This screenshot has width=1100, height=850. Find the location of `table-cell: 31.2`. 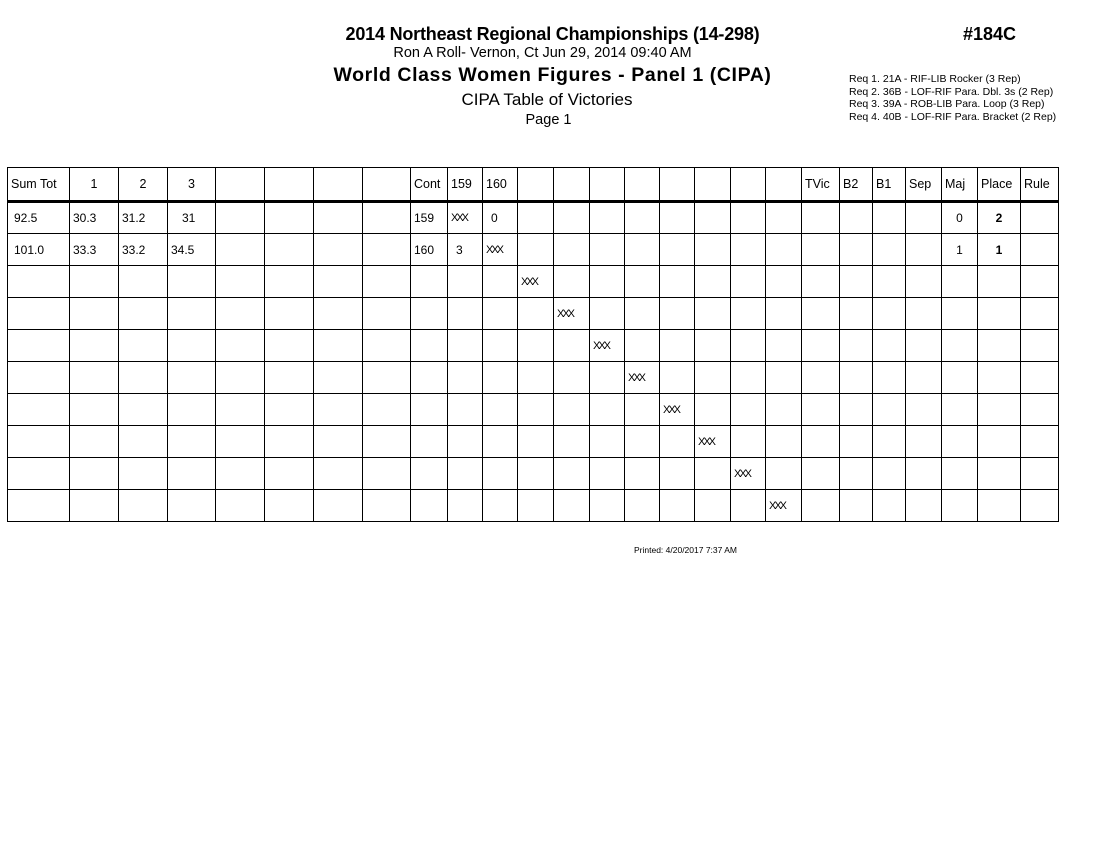

table-cell: 31.2 is located at coordinates (143, 217).